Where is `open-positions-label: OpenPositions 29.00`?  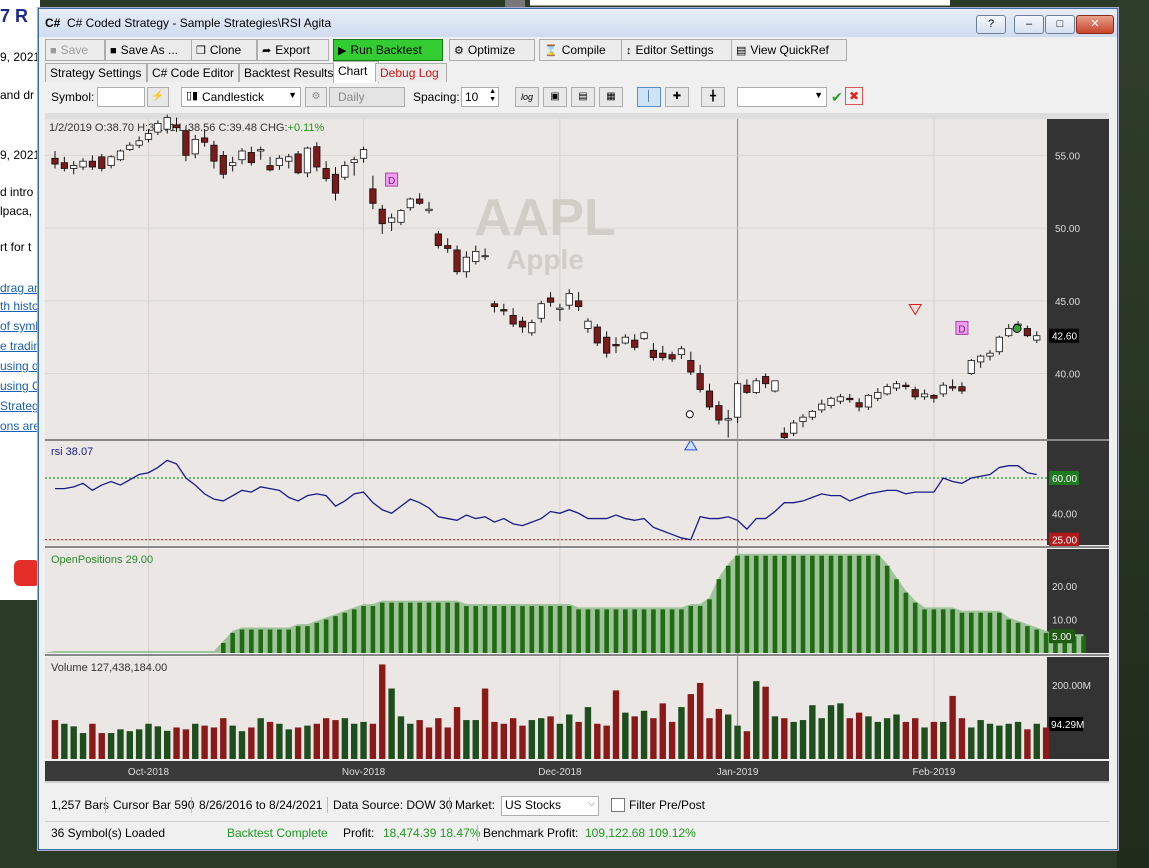 open-positions-label: OpenPositions 29.00 is located at coordinates (102, 560).